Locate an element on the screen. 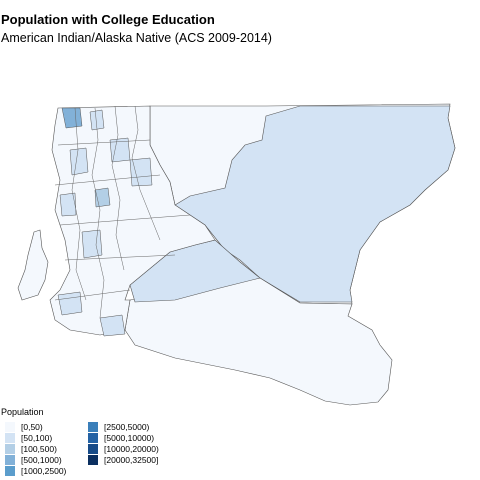 This screenshot has height=480, width=480. legend-label: [5000,10000) is located at coordinates (129, 437).